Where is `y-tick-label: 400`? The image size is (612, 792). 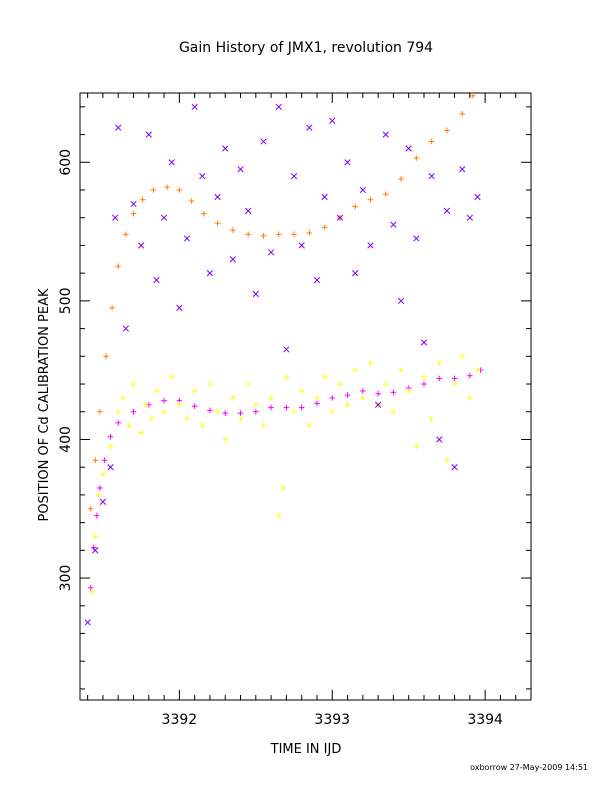 y-tick-label: 400 is located at coordinates (66, 439).